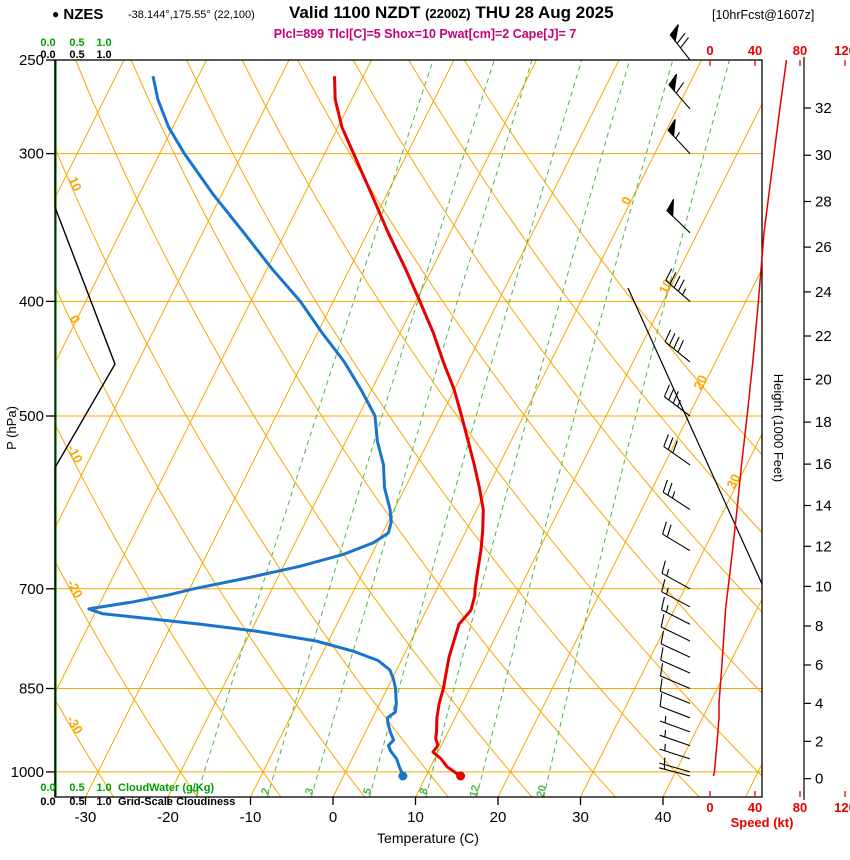  Describe the element at coordinates (763, 15) in the screenshot. I see `forecast-tag: [10hrFcst@1607z]` at that location.